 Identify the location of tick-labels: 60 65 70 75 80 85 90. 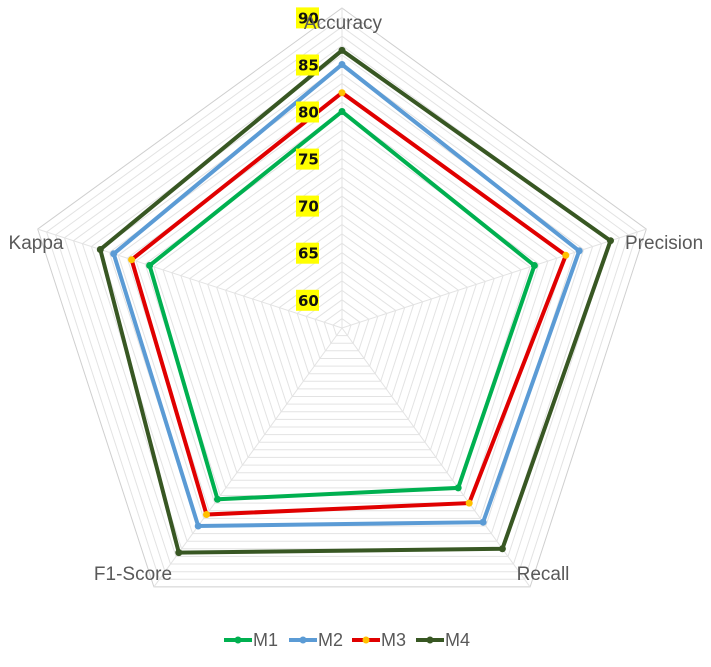
(307, 159).